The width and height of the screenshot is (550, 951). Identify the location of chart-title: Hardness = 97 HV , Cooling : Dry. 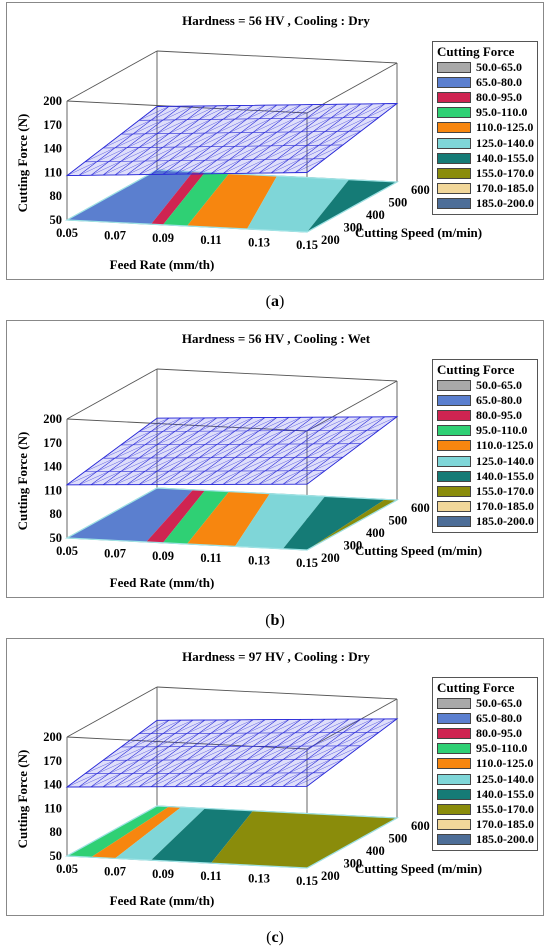
(276, 656).